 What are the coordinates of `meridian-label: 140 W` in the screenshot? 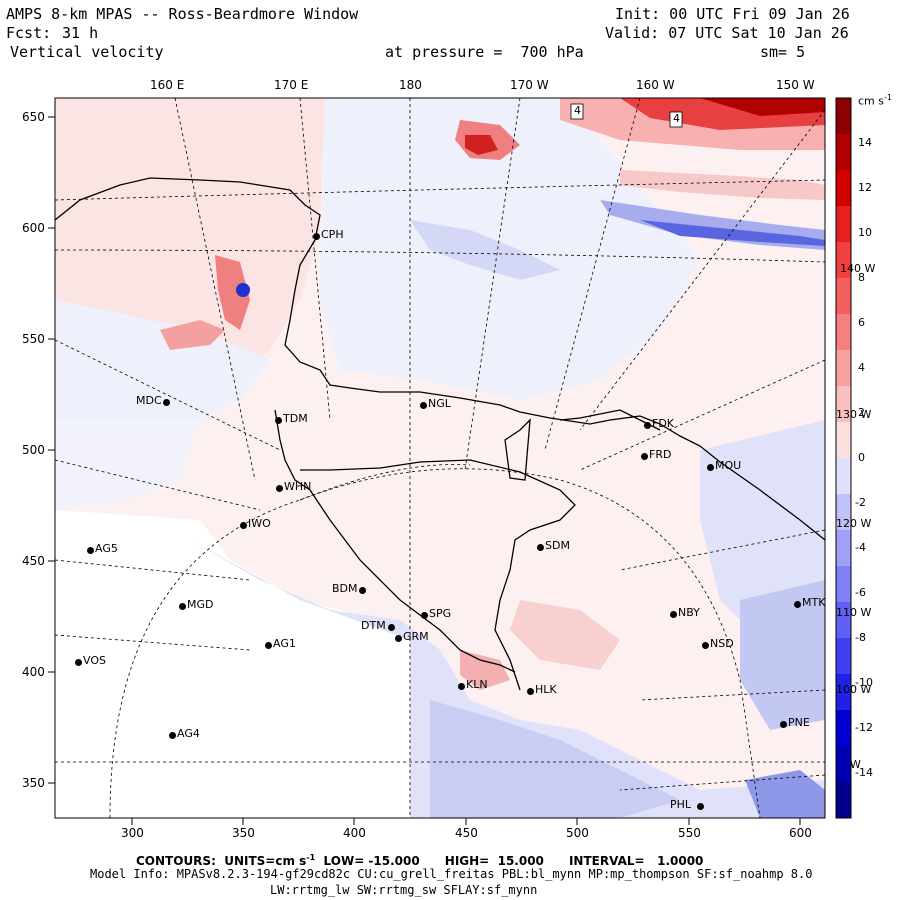 It's located at (858, 268).